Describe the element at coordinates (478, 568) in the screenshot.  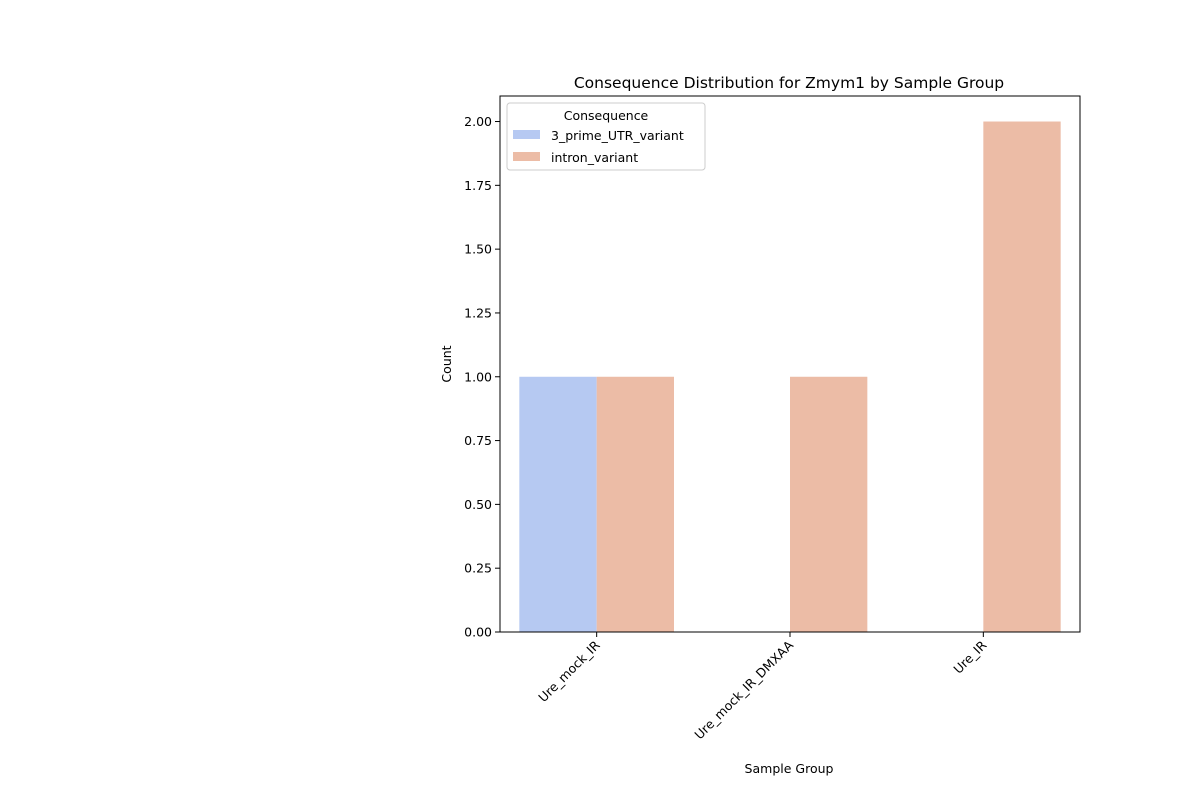
I see `y-tick-label: 0.25` at that location.